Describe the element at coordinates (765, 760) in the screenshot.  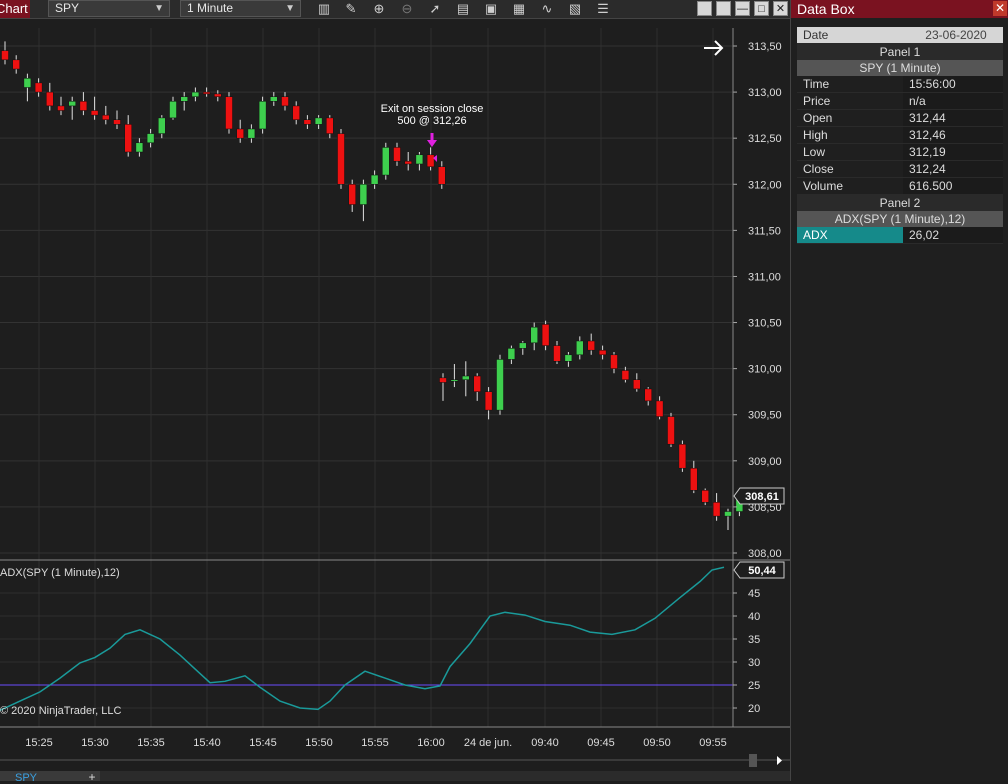
I see `scrollbar` at that location.